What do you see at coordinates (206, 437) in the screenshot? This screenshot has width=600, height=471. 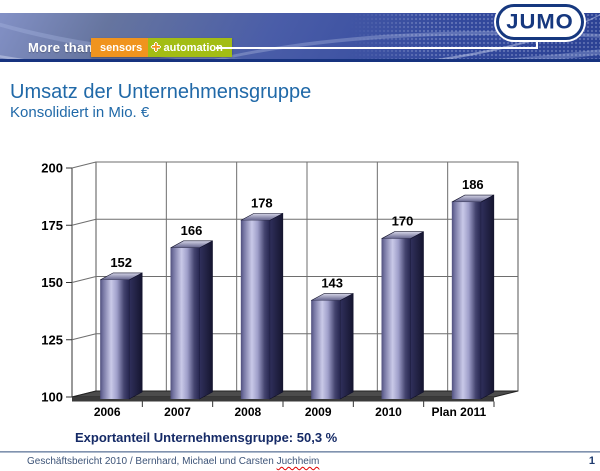 I see `export-share-callout: Exportanteil Unternehmensgruppe: 50,3 %` at bounding box center [206, 437].